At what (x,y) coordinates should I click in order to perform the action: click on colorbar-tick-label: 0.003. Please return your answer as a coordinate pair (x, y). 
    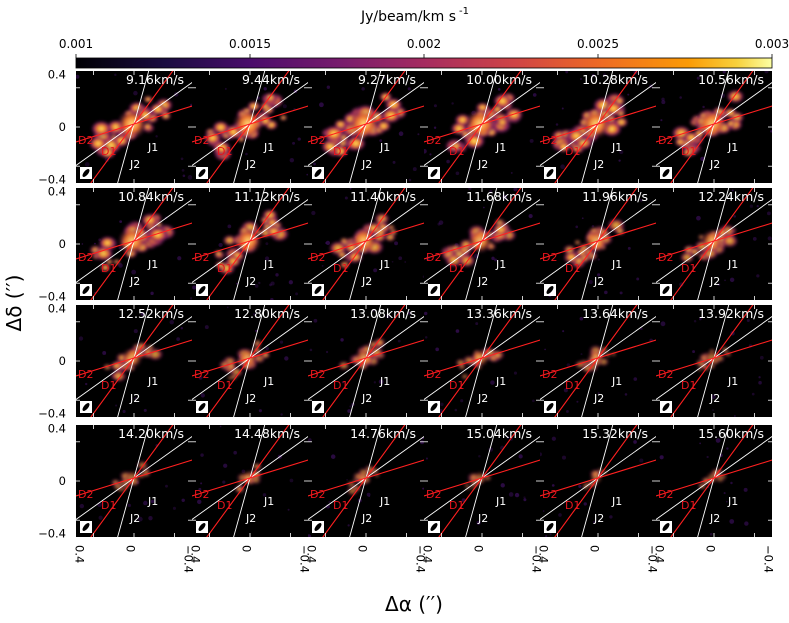
    Looking at the image, I should click on (772, 44).